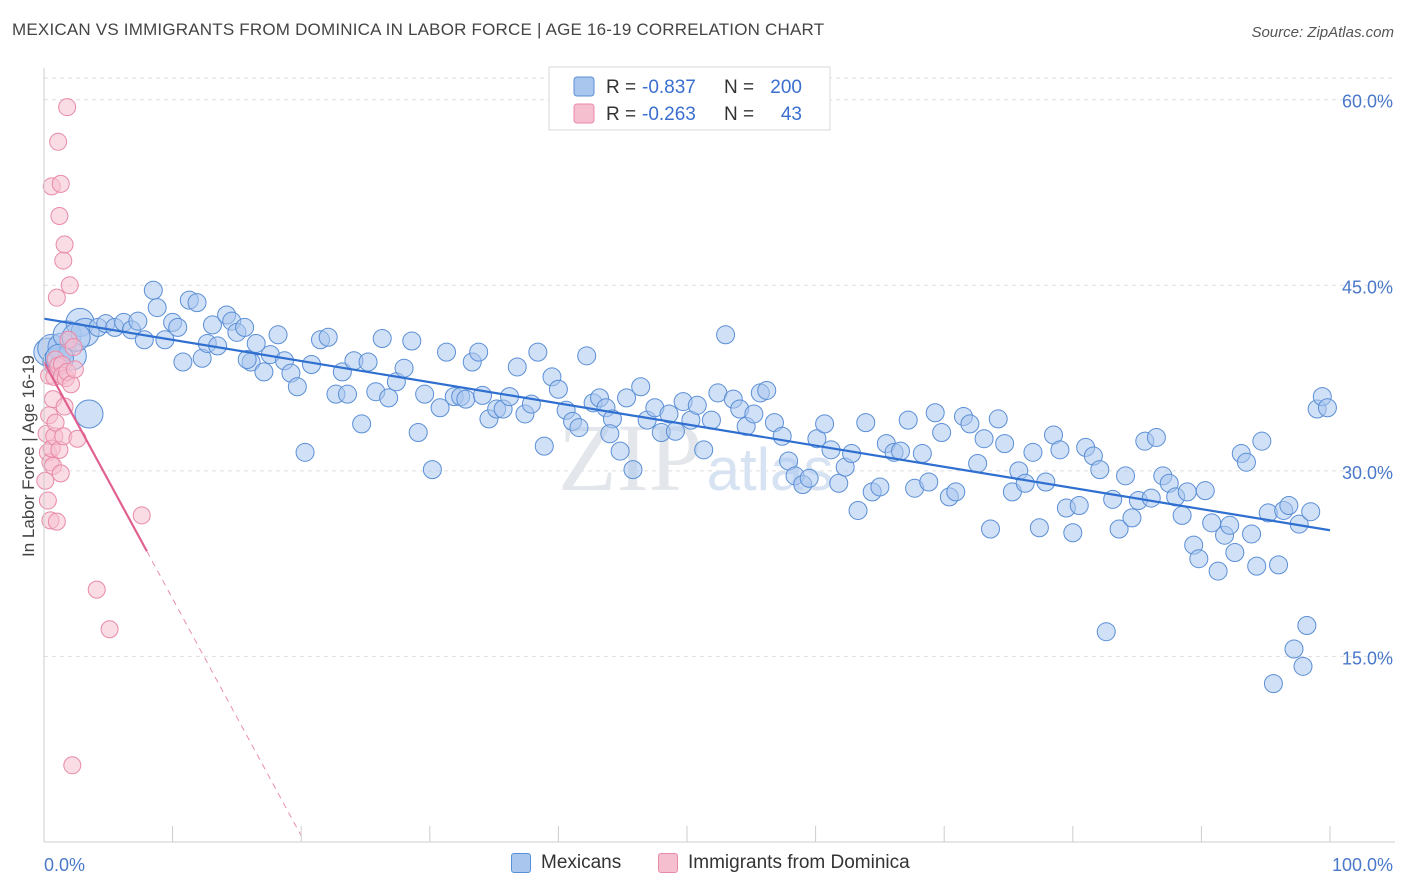  I want to click on y-tick-labels: 15.0% 30.0% 45.0% 60.0%, so click(1367, 380).